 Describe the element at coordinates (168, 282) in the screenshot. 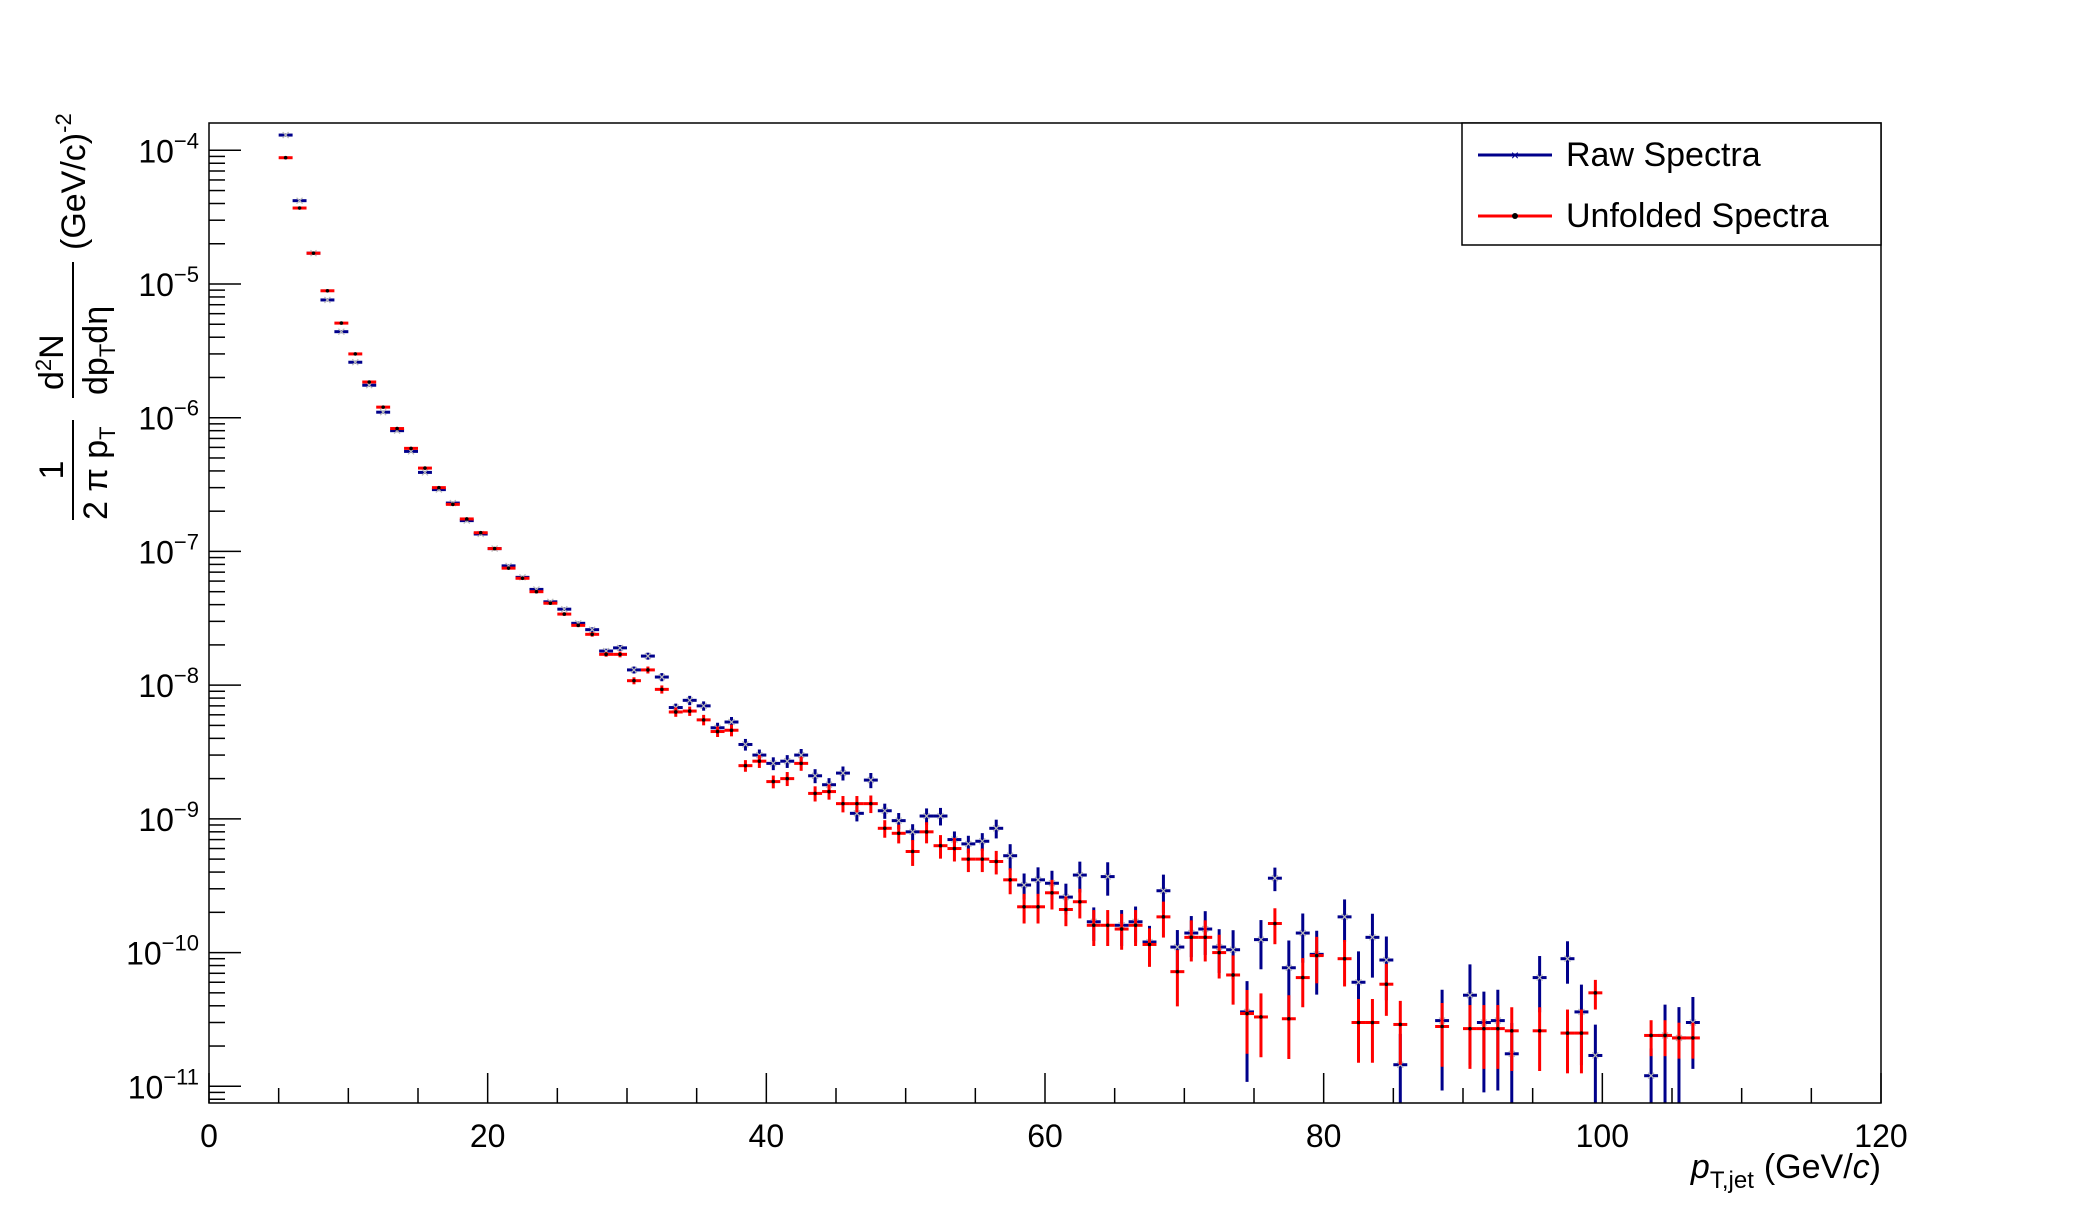

I see `y-tick-label: 10⁻⁵` at that location.